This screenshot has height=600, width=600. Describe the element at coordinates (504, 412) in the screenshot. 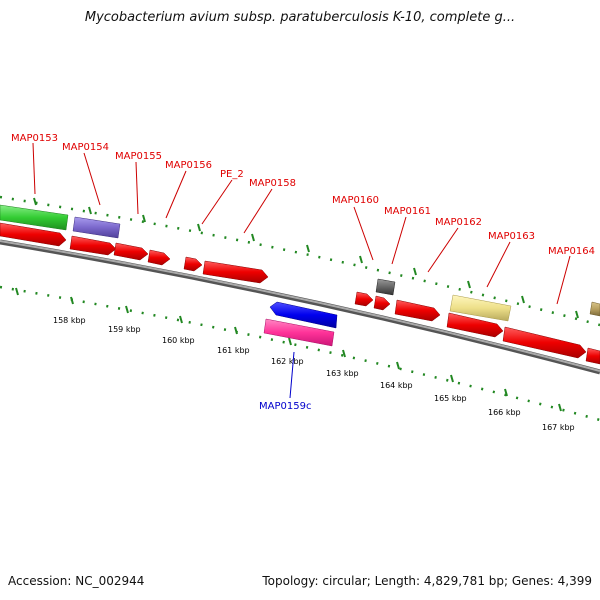

I see `tick-label-166: 166 kbp` at that location.